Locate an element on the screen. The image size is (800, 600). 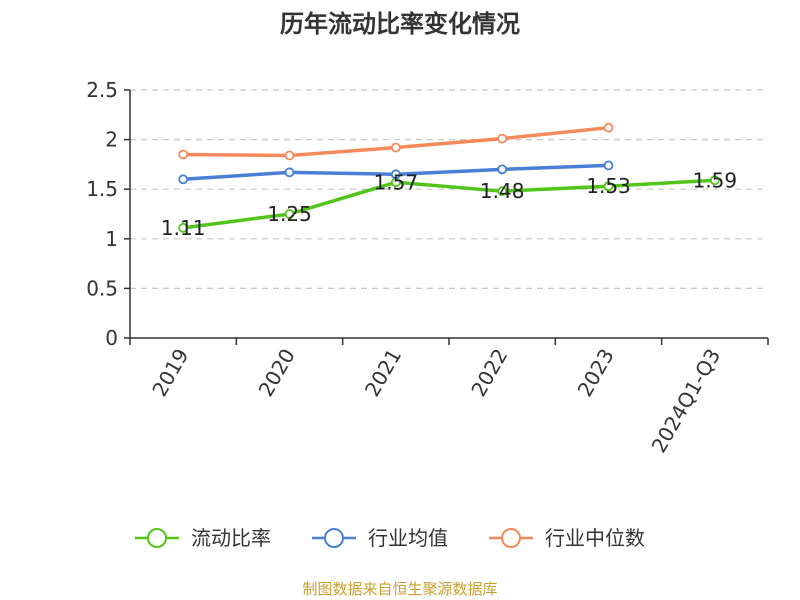
series-lines is located at coordinates (449, 177).